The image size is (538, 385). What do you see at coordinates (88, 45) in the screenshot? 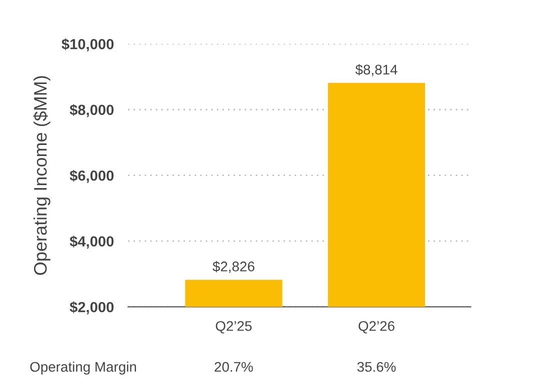
I see `y-tick-label: $10,000` at bounding box center [88, 45].